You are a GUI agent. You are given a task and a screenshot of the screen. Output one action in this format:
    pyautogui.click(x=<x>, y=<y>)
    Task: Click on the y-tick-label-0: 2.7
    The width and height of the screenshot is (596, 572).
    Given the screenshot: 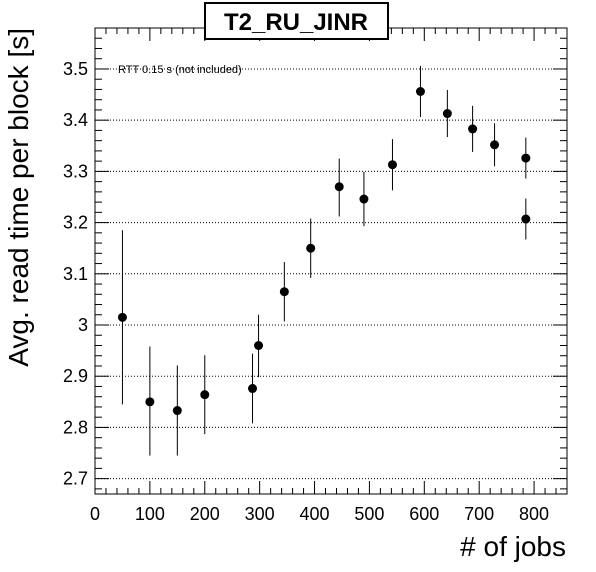 What is the action you would take?
    pyautogui.click(x=75, y=479)
    